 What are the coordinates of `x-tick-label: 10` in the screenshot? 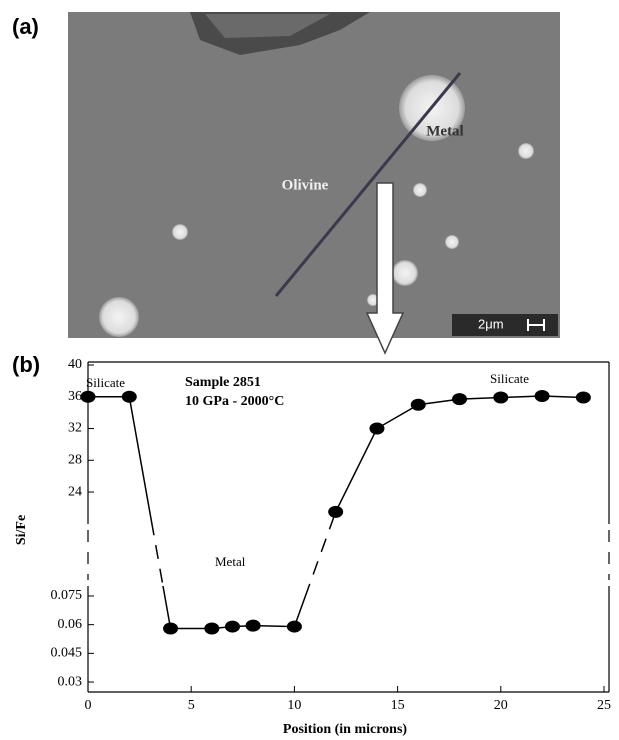 It's located at (294, 705).